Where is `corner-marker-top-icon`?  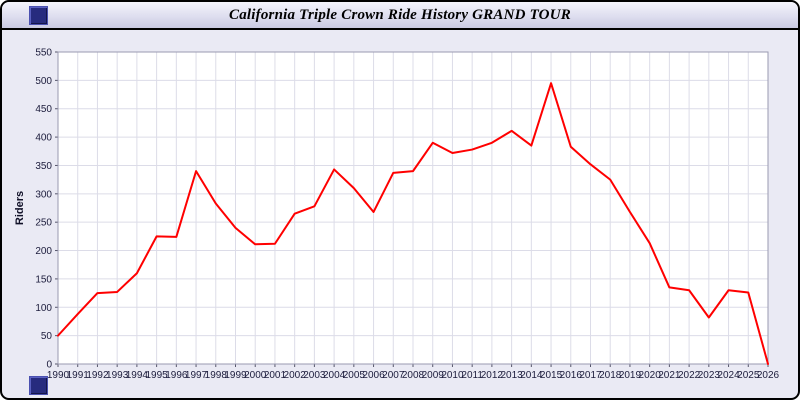
corner-marker-top-icon is located at coordinates (38, 15).